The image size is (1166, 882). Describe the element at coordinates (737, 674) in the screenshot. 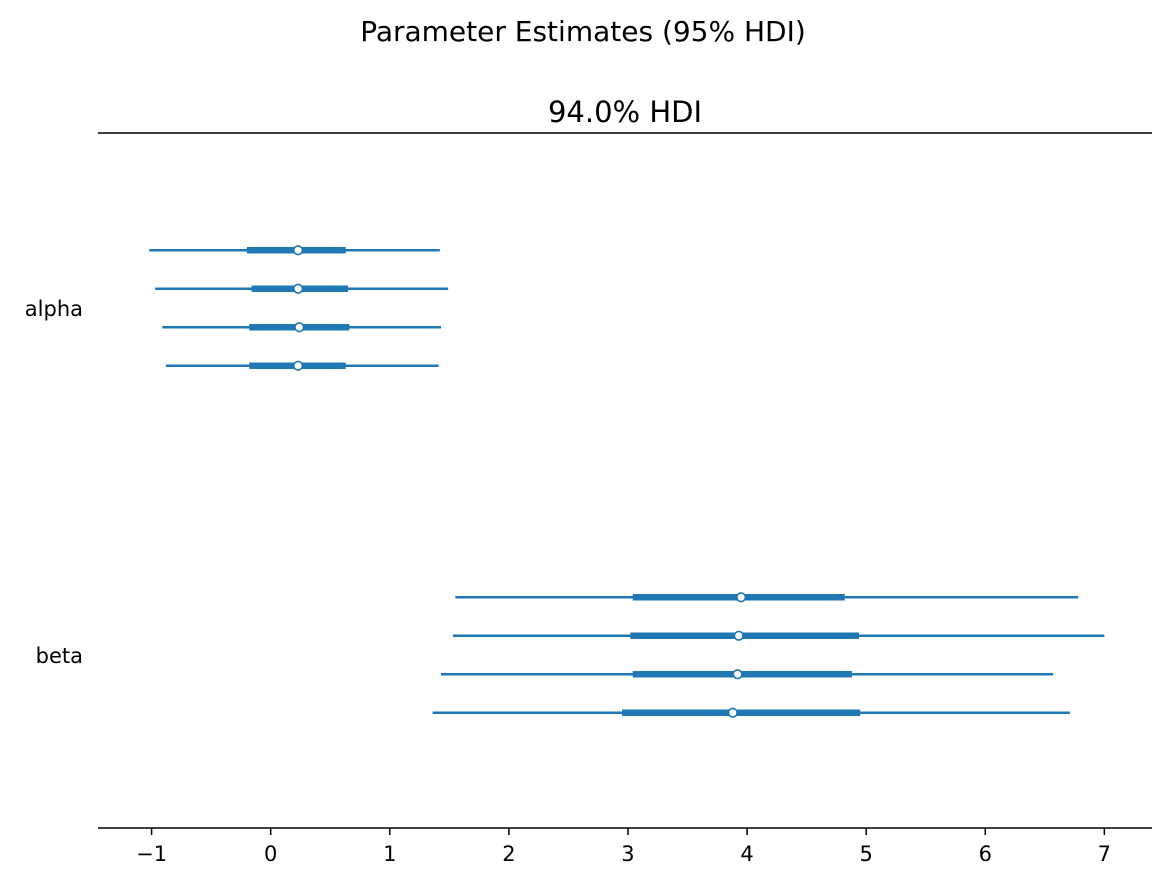

I see `beta-chain-2-median-point` at that location.